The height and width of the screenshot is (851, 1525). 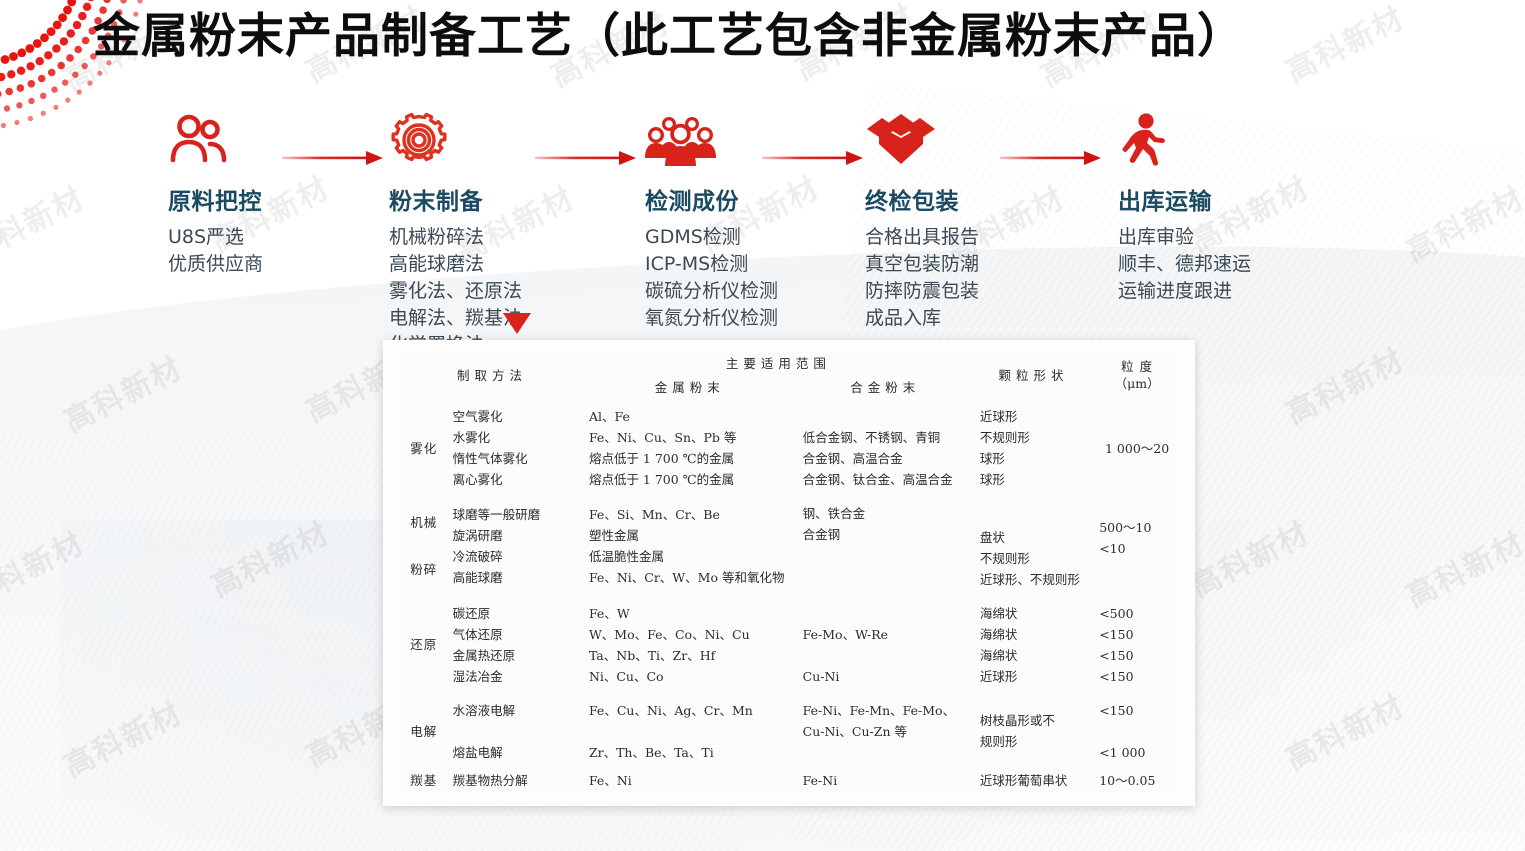 What do you see at coordinates (437, 264) in the screenshot?
I see `step-line: 高能球磨法` at bounding box center [437, 264].